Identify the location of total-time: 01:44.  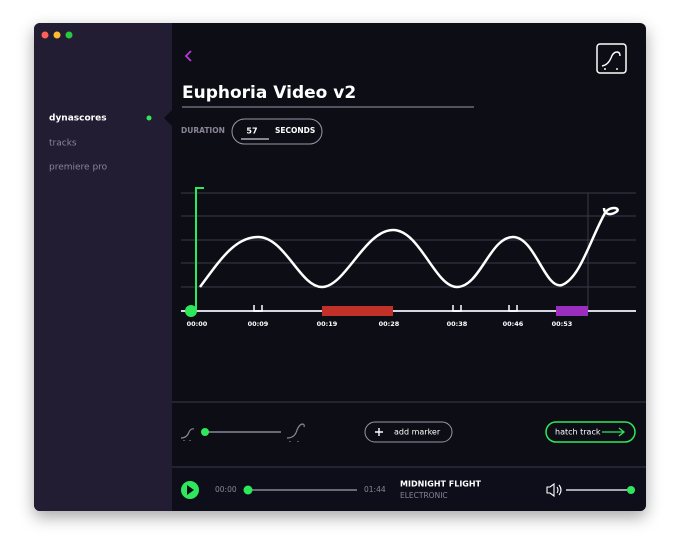
(375, 489).